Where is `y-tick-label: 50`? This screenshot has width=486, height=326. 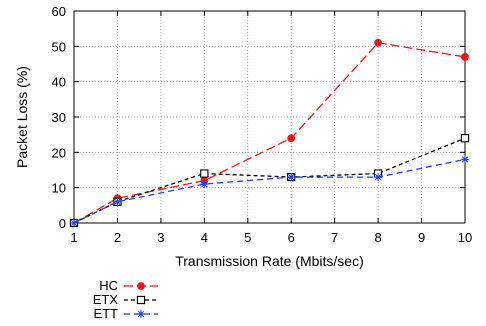 y-tick-label: 50 is located at coordinates (59, 46).